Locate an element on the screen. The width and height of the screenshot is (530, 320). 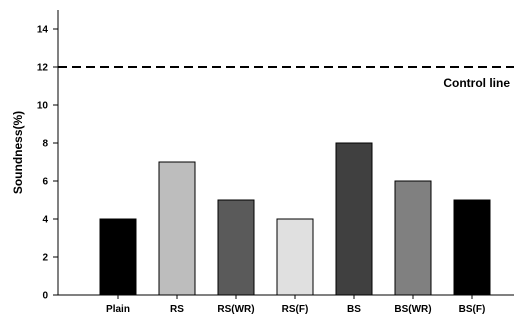
x-tick-label: RS(WR) is located at coordinates (235, 309).